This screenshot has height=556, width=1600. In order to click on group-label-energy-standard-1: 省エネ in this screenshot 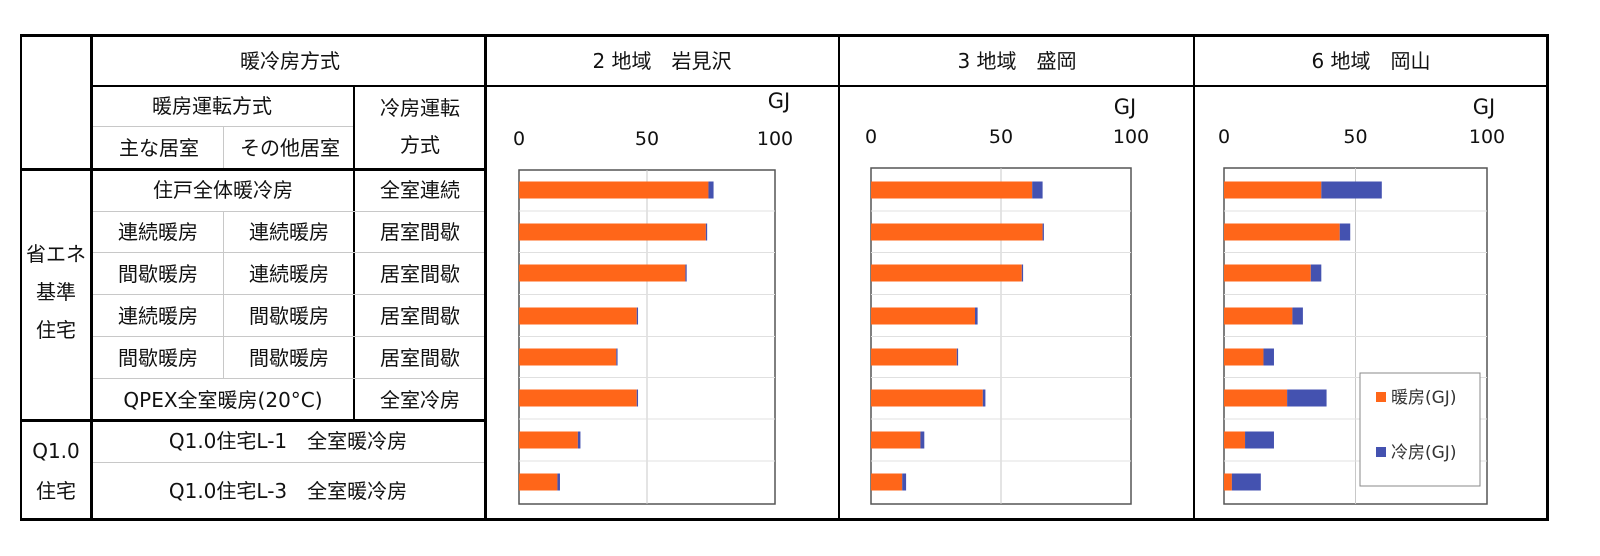, I will do `click(56, 254)`.